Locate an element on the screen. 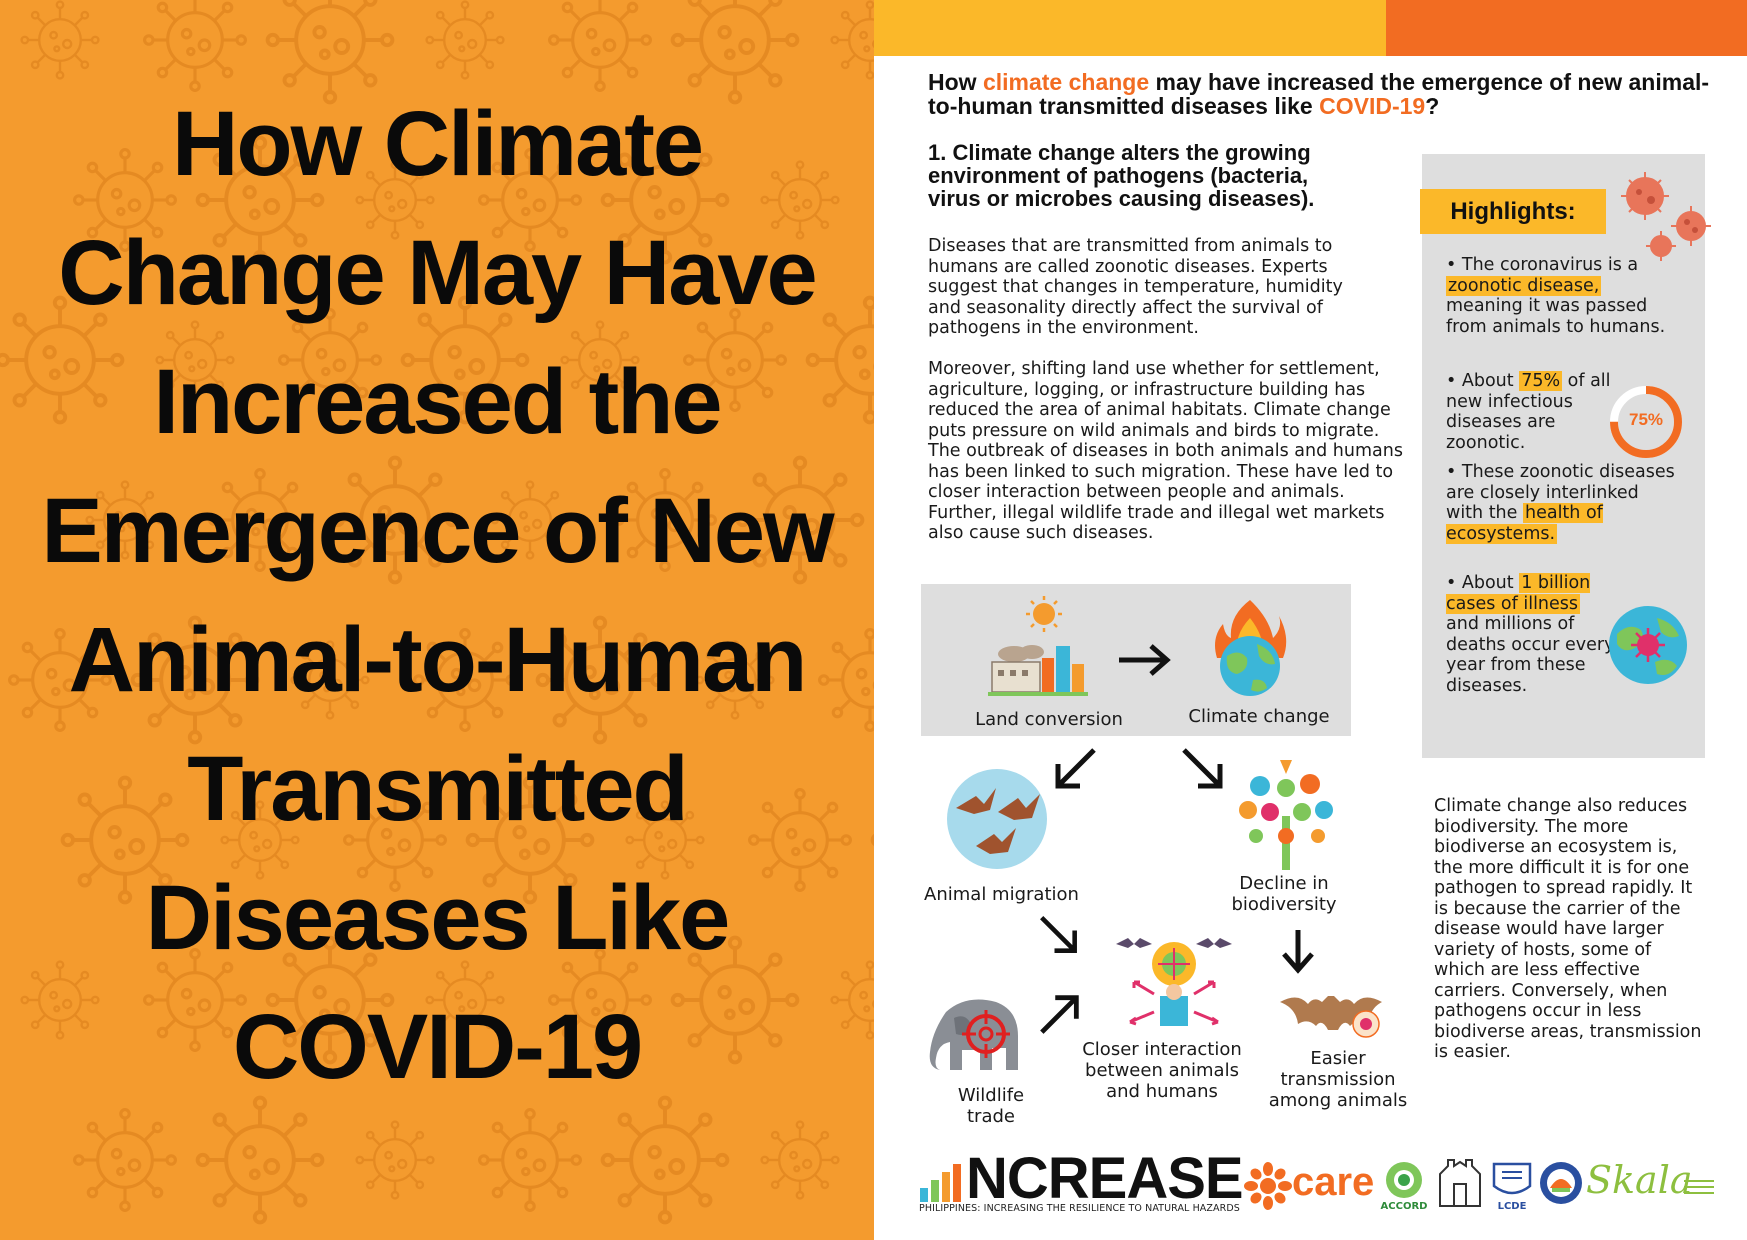 The image size is (1747, 1240). label-climate-change: Climate change is located at coordinates (1259, 716).